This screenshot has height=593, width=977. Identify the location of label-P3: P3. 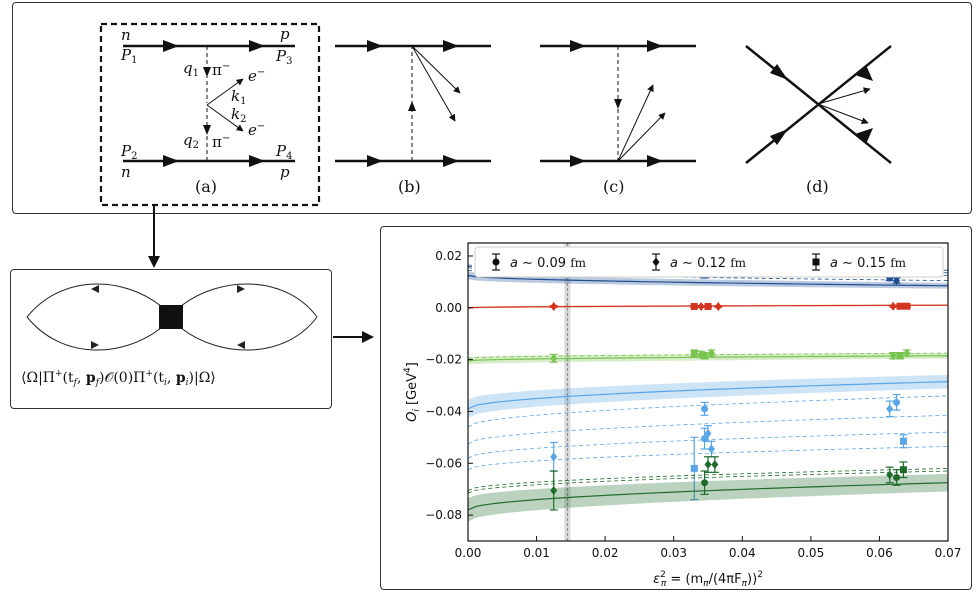
(283, 57).